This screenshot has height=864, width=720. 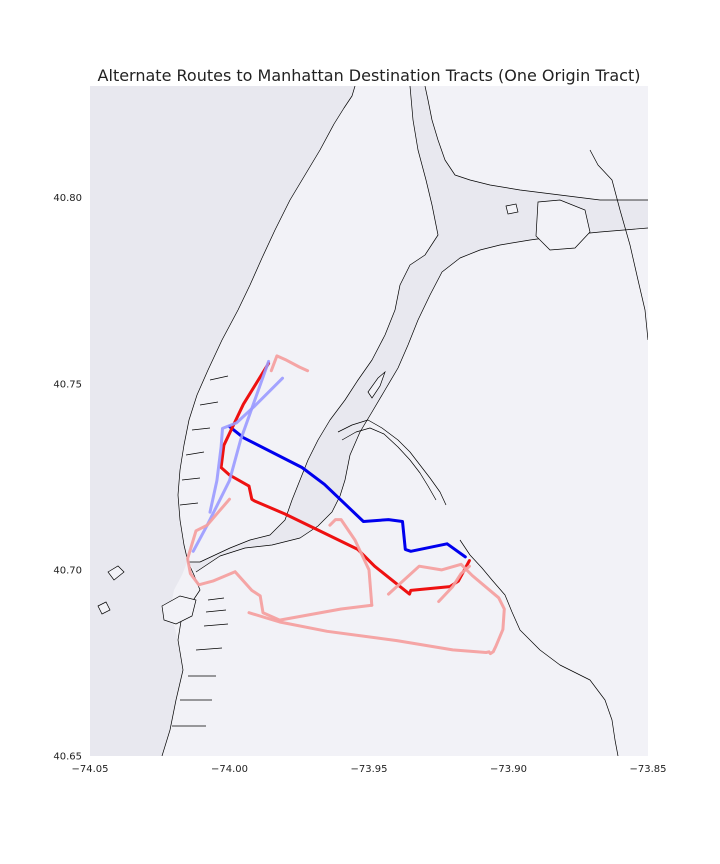 What do you see at coordinates (89, 769) in the screenshot?
I see `x-tick-label: −74.05` at bounding box center [89, 769].